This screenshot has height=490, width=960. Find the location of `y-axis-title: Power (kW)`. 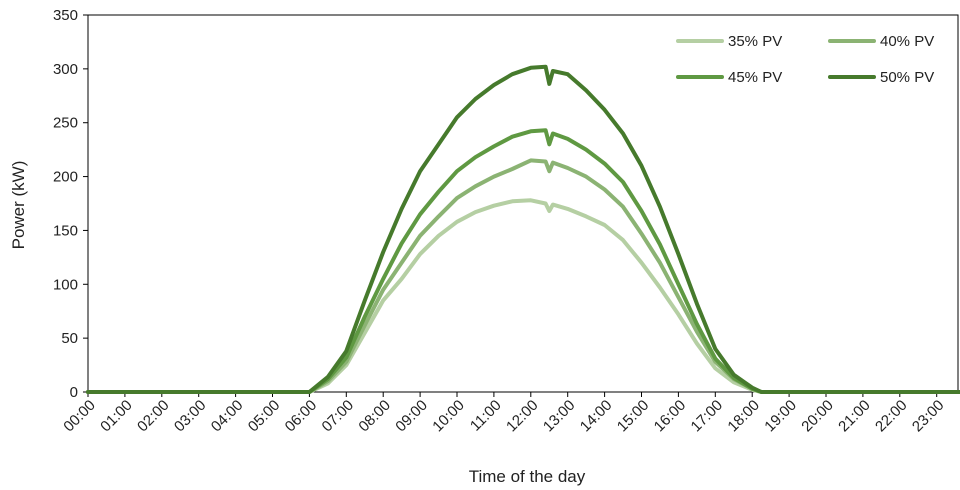

y-axis-title: Power (kW) is located at coordinates (18, 205).